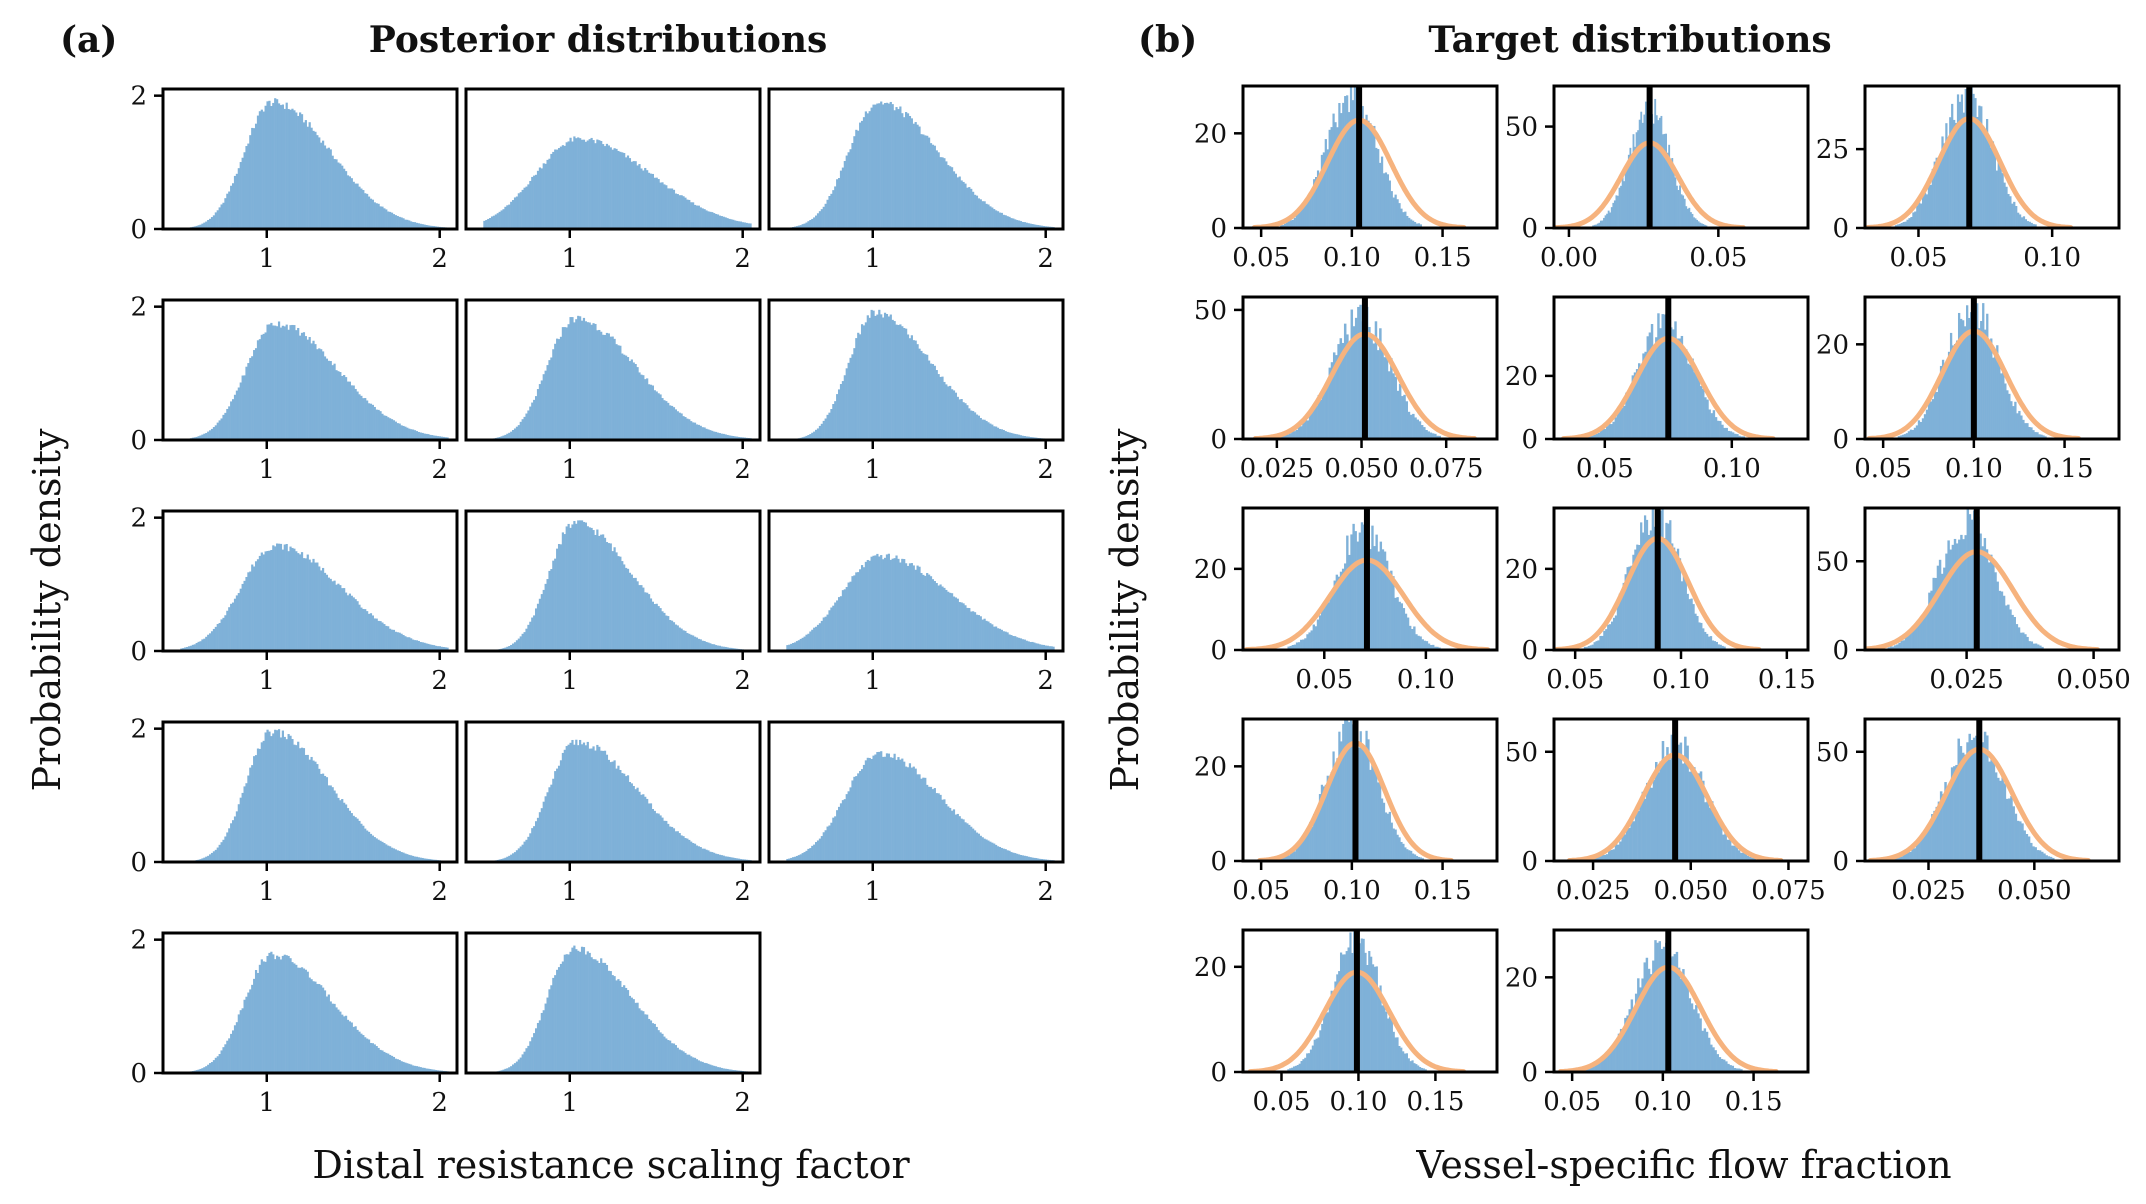 This screenshot has height=1204, width=2146. I want to click on x-tick-label: 1, so click(266, 259).